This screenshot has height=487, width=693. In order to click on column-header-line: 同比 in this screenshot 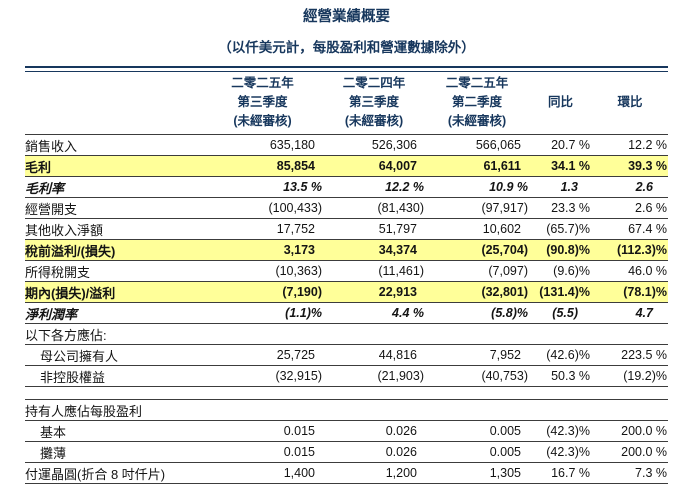, I will do `click(560, 102)`.